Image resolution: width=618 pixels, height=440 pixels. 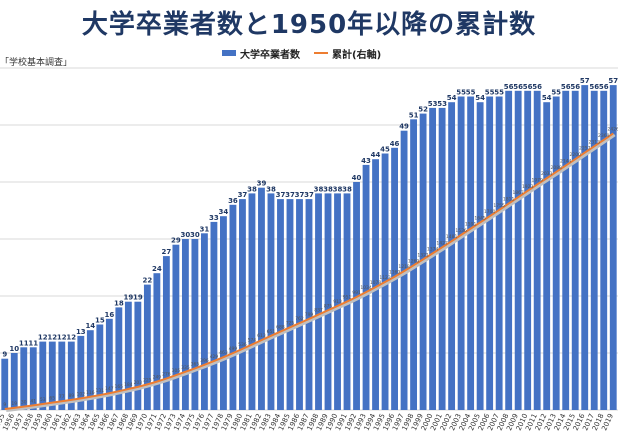 I want to click on cumulative-label: 951, so click(x=347, y=298).